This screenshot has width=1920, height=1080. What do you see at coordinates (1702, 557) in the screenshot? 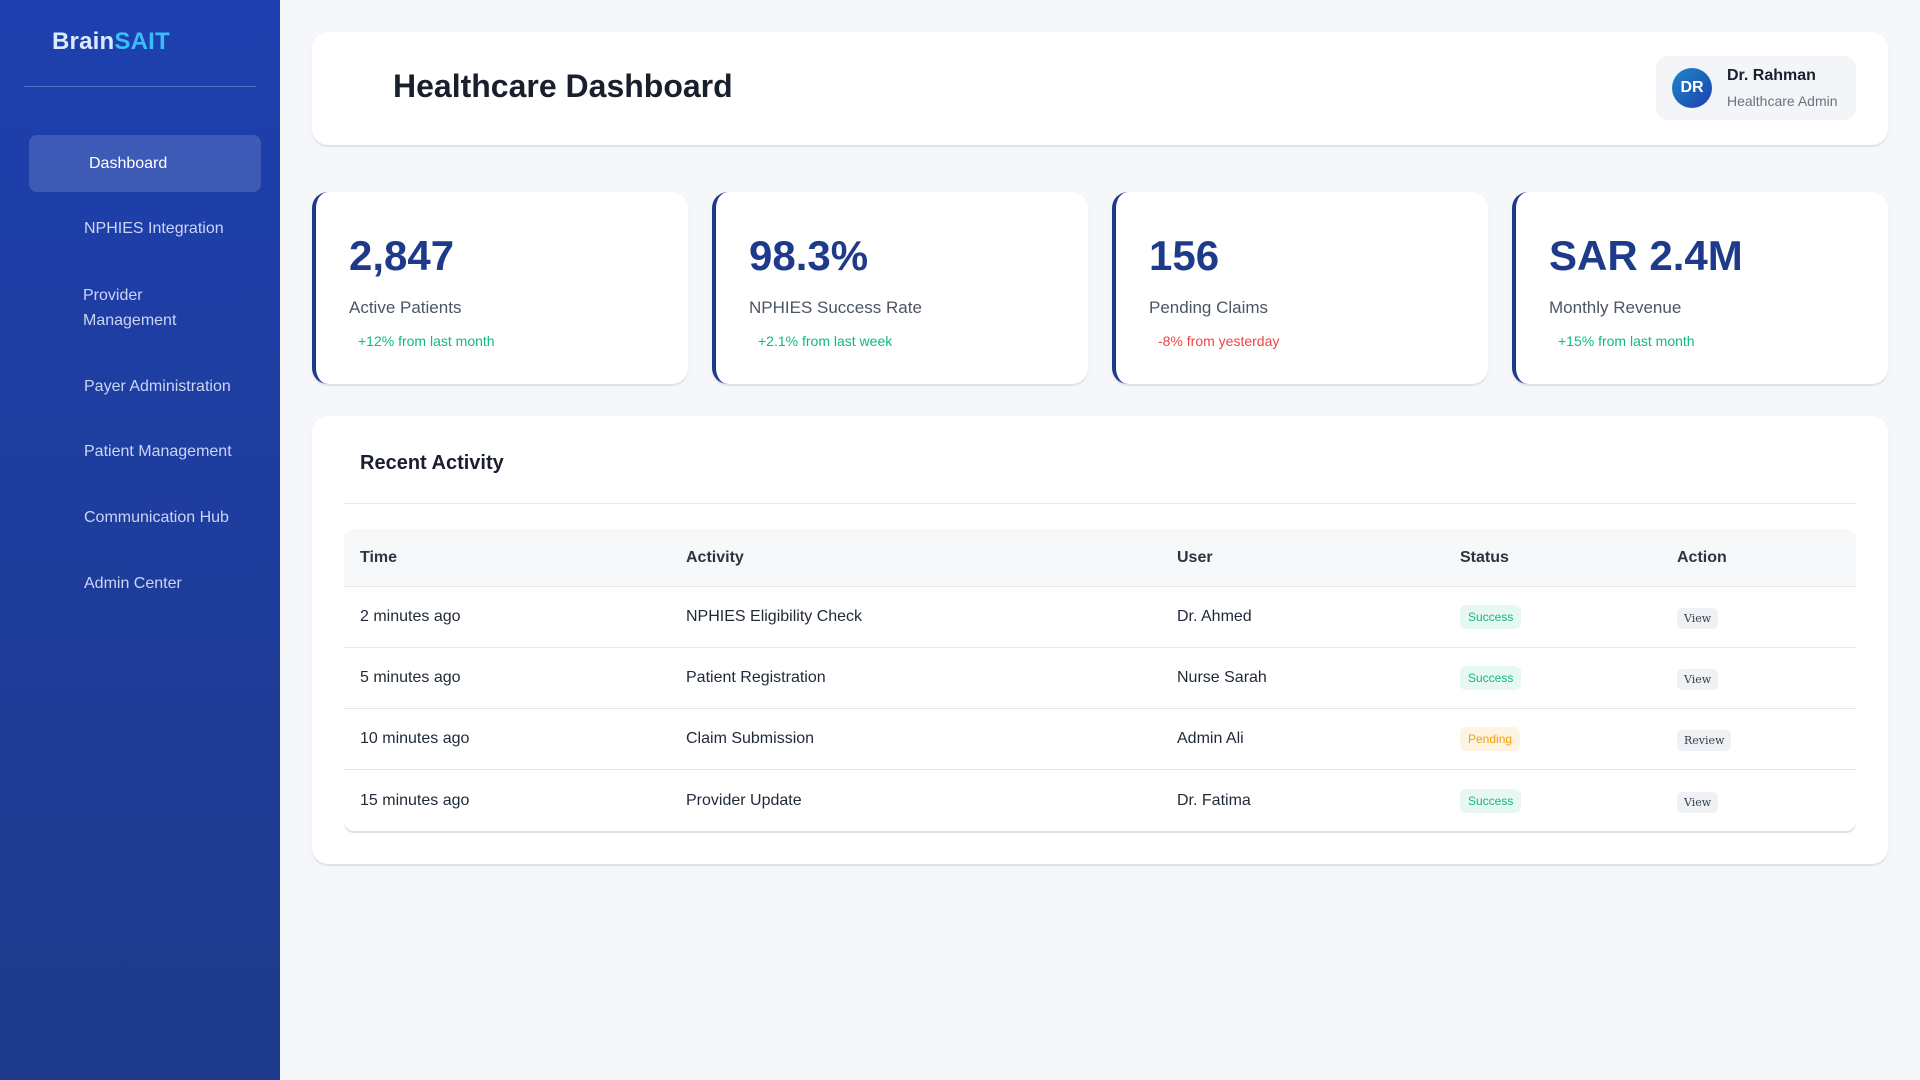
I see `column-header-action: Action` at bounding box center [1702, 557].